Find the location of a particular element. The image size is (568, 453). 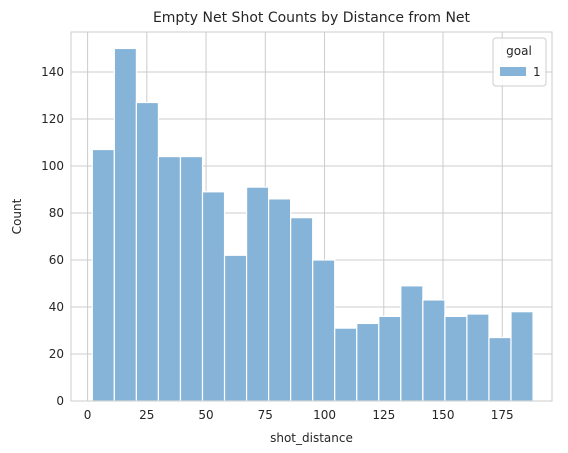

x-tick-label: 25 is located at coordinates (146, 415).